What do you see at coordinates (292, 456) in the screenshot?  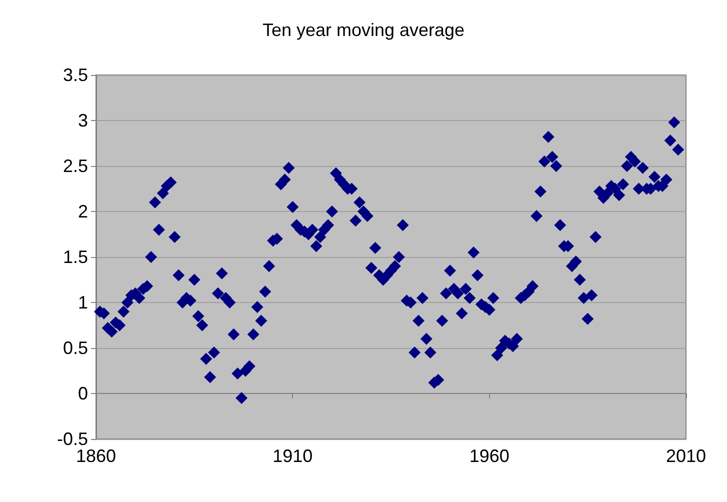 I see `x-tick-label: 1910` at bounding box center [292, 456].